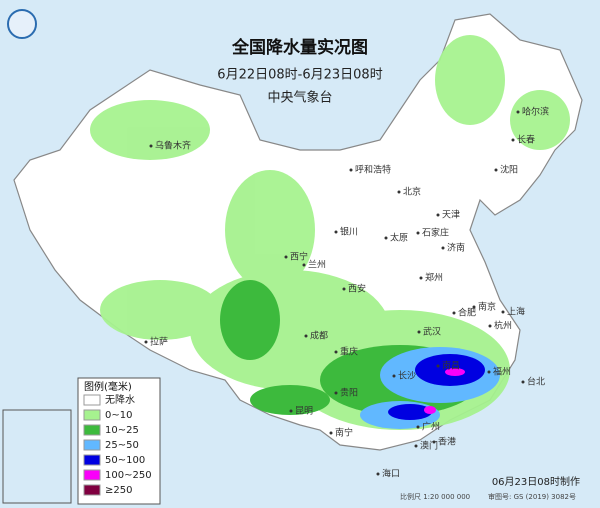 This screenshot has height=508, width=600. What do you see at coordinates (299, 98) in the screenshot?
I see `agency: 中央气象台` at bounding box center [299, 98].